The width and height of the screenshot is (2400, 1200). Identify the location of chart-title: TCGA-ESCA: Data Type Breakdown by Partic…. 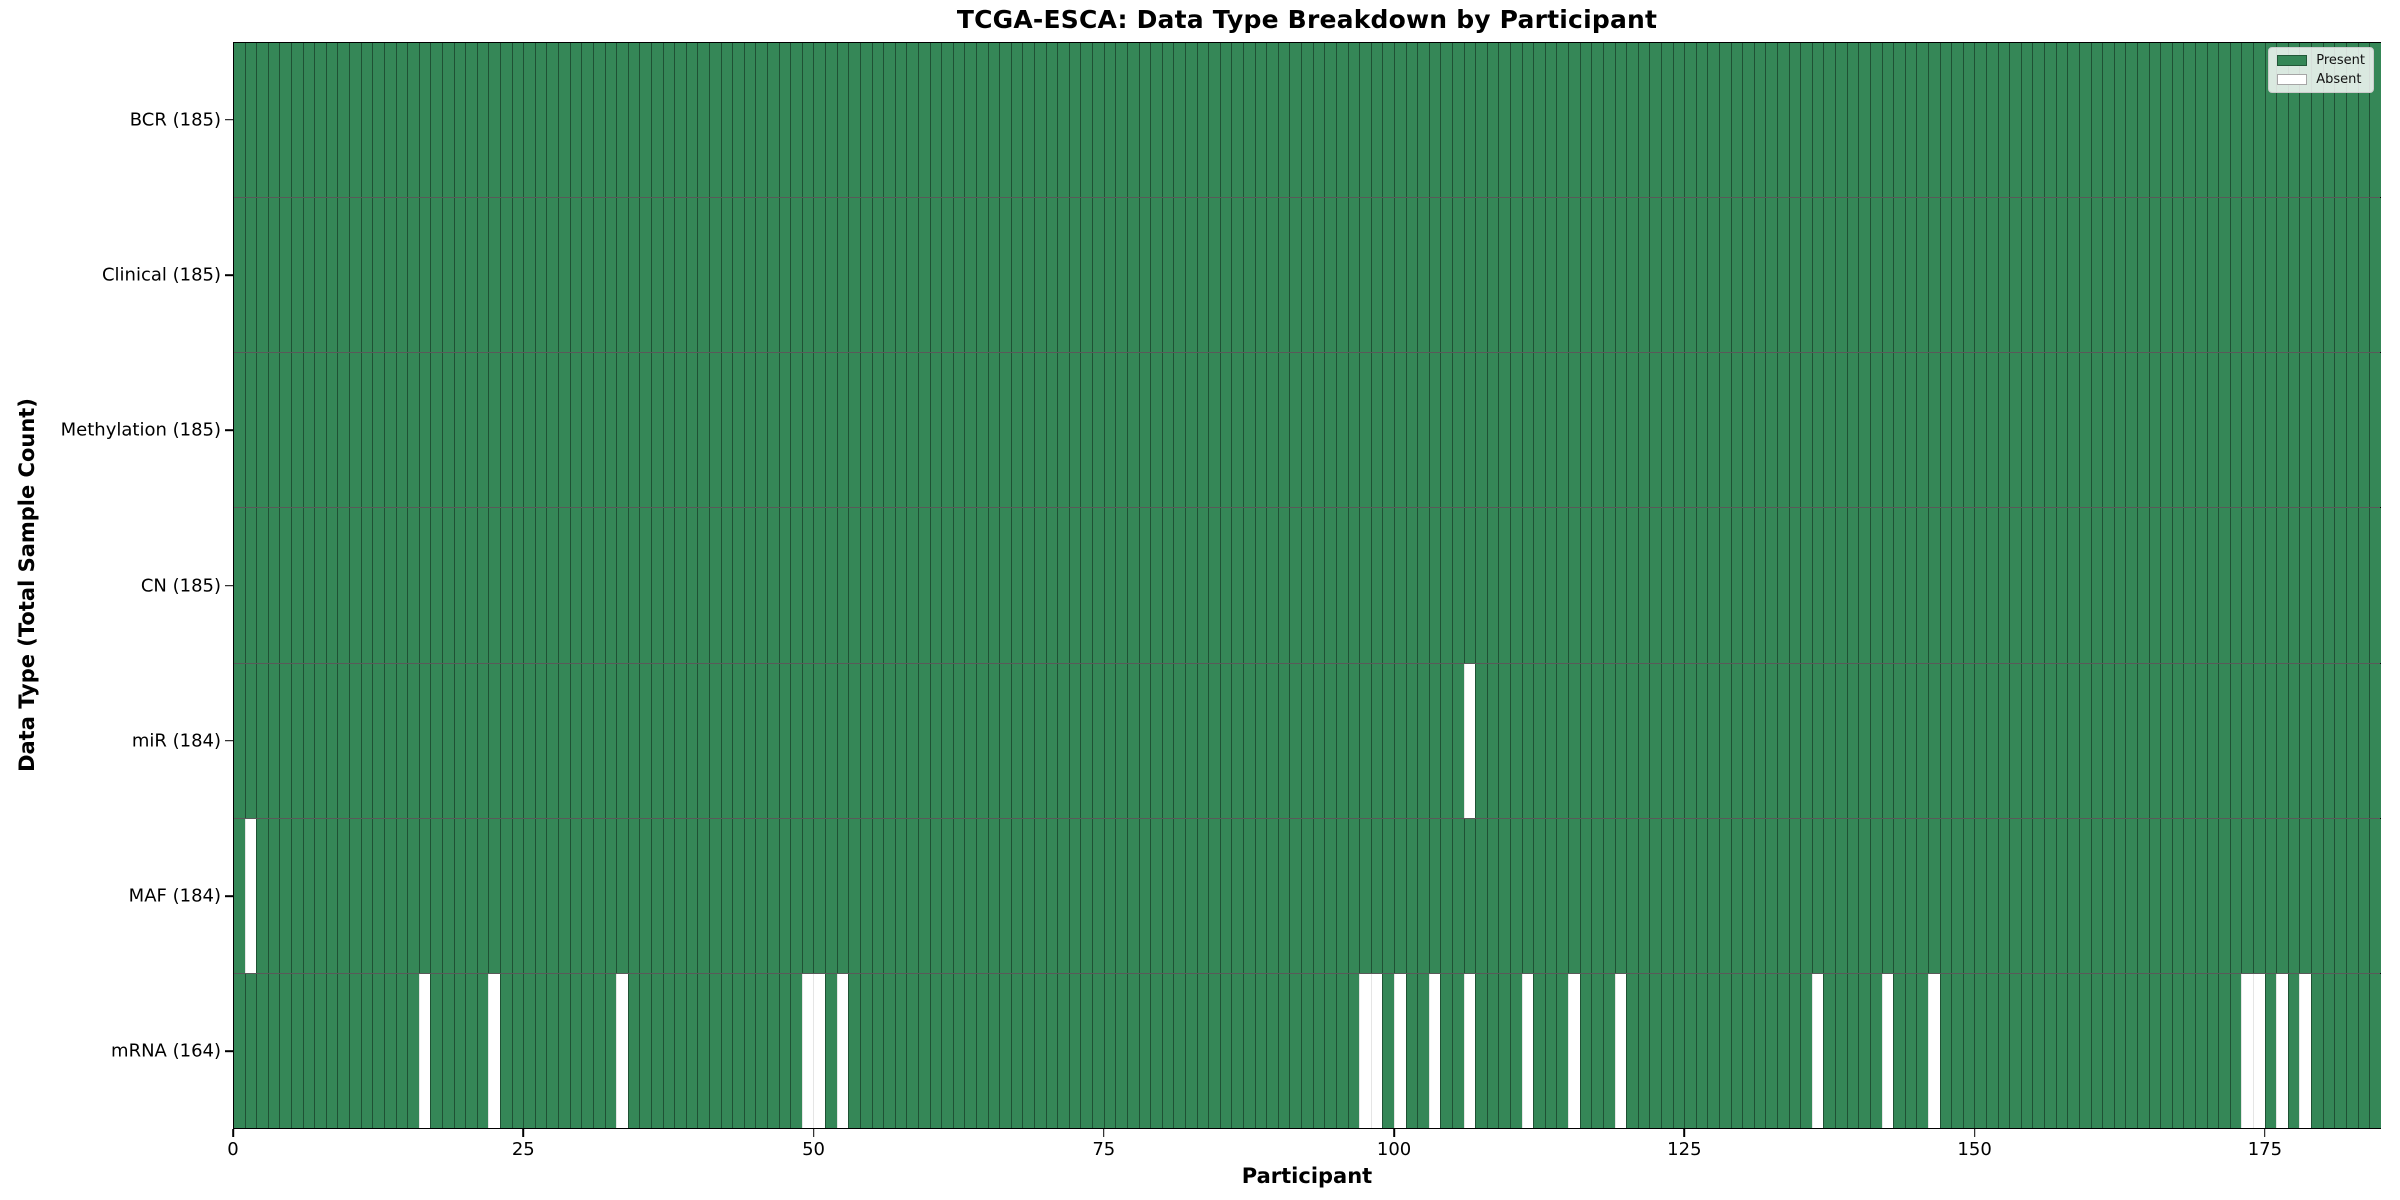
(1307, 19).